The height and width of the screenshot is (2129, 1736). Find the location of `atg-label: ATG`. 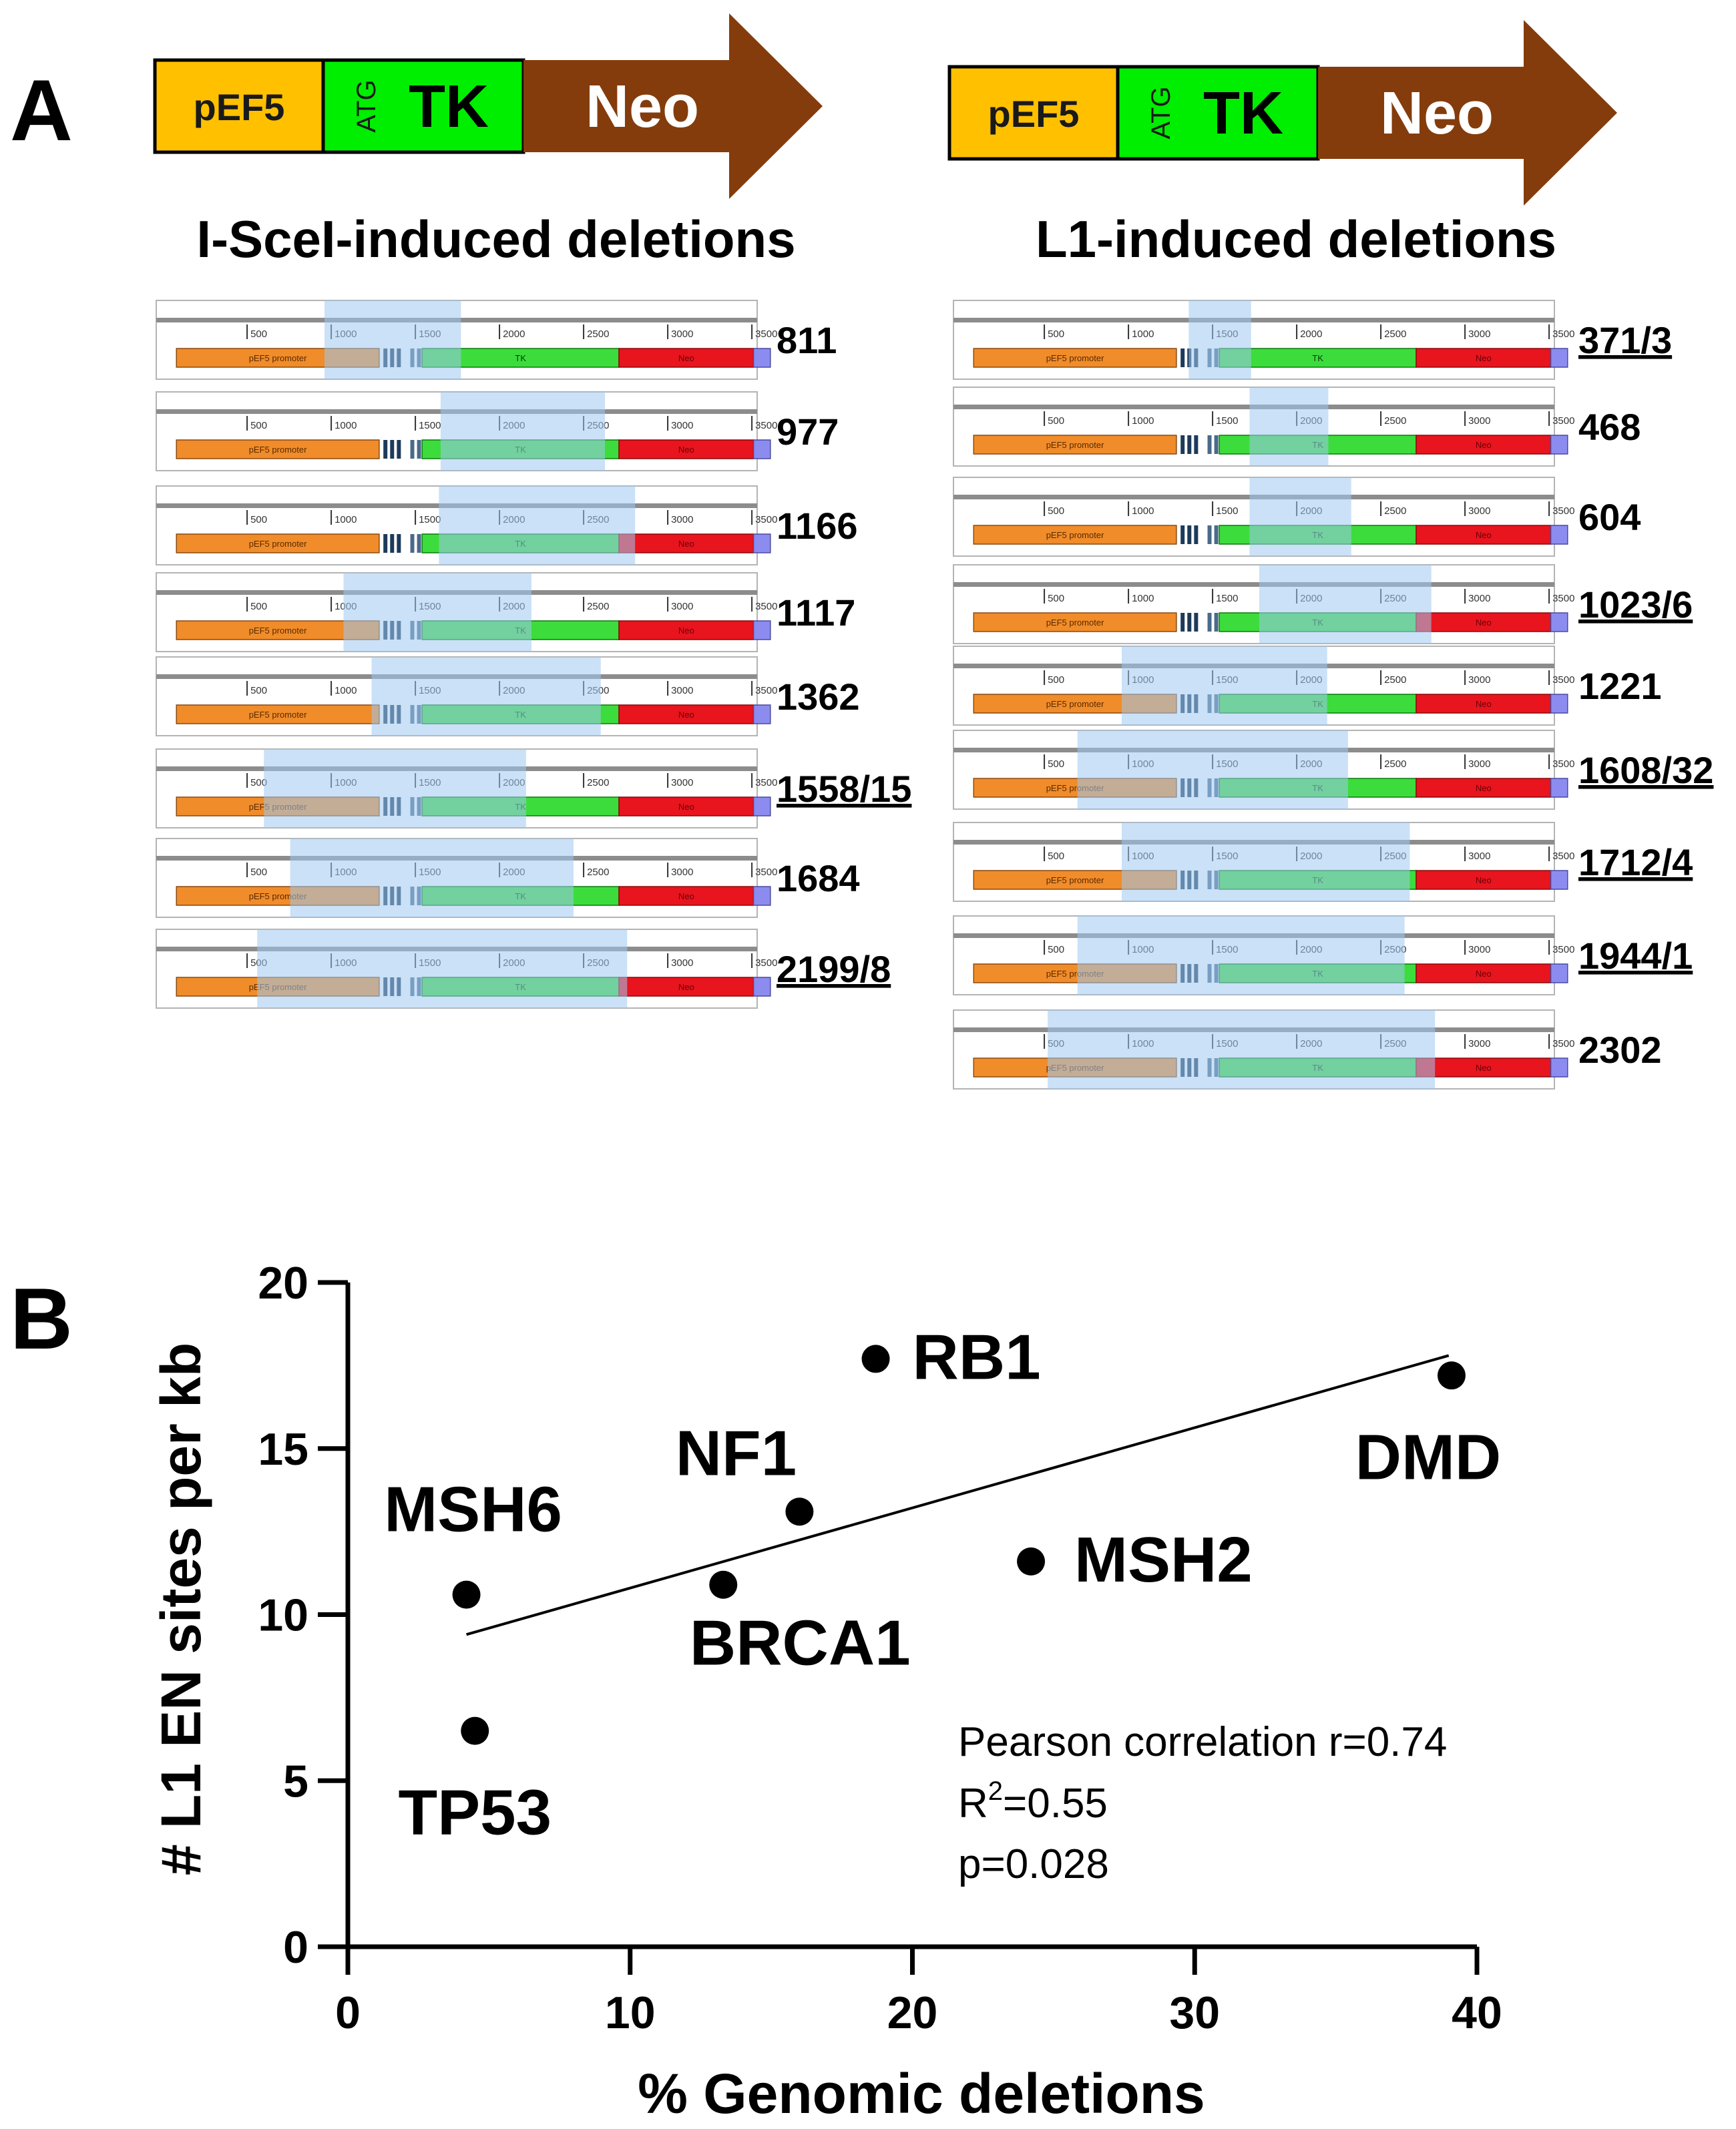

atg-label: ATG is located at coordinates (366, 106).